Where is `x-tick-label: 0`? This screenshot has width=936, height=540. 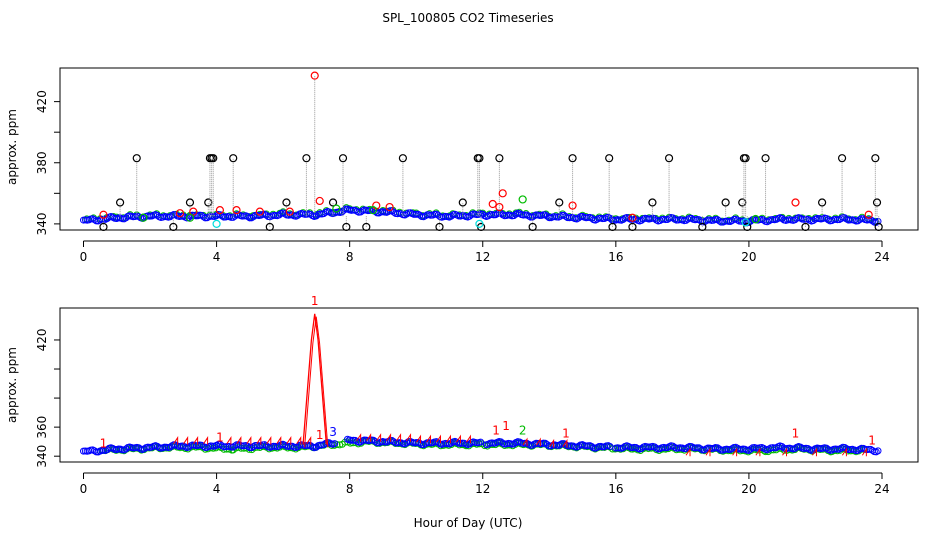
x-tick-label: 0 is located at coordinates (84, 257).